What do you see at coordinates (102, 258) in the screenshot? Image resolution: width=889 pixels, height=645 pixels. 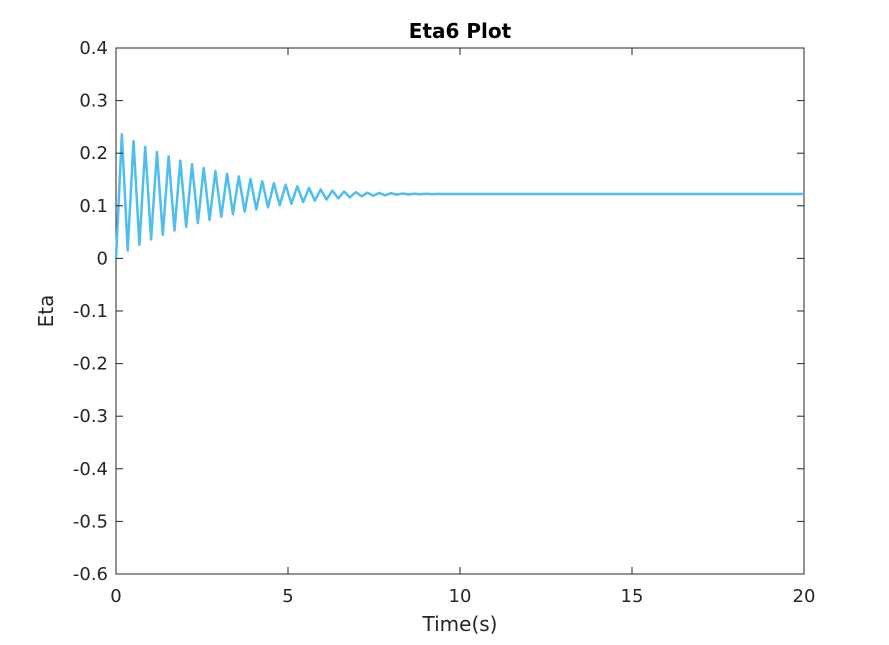 I see `y-tick-label-4: 0` at bounding box center [102, 258].